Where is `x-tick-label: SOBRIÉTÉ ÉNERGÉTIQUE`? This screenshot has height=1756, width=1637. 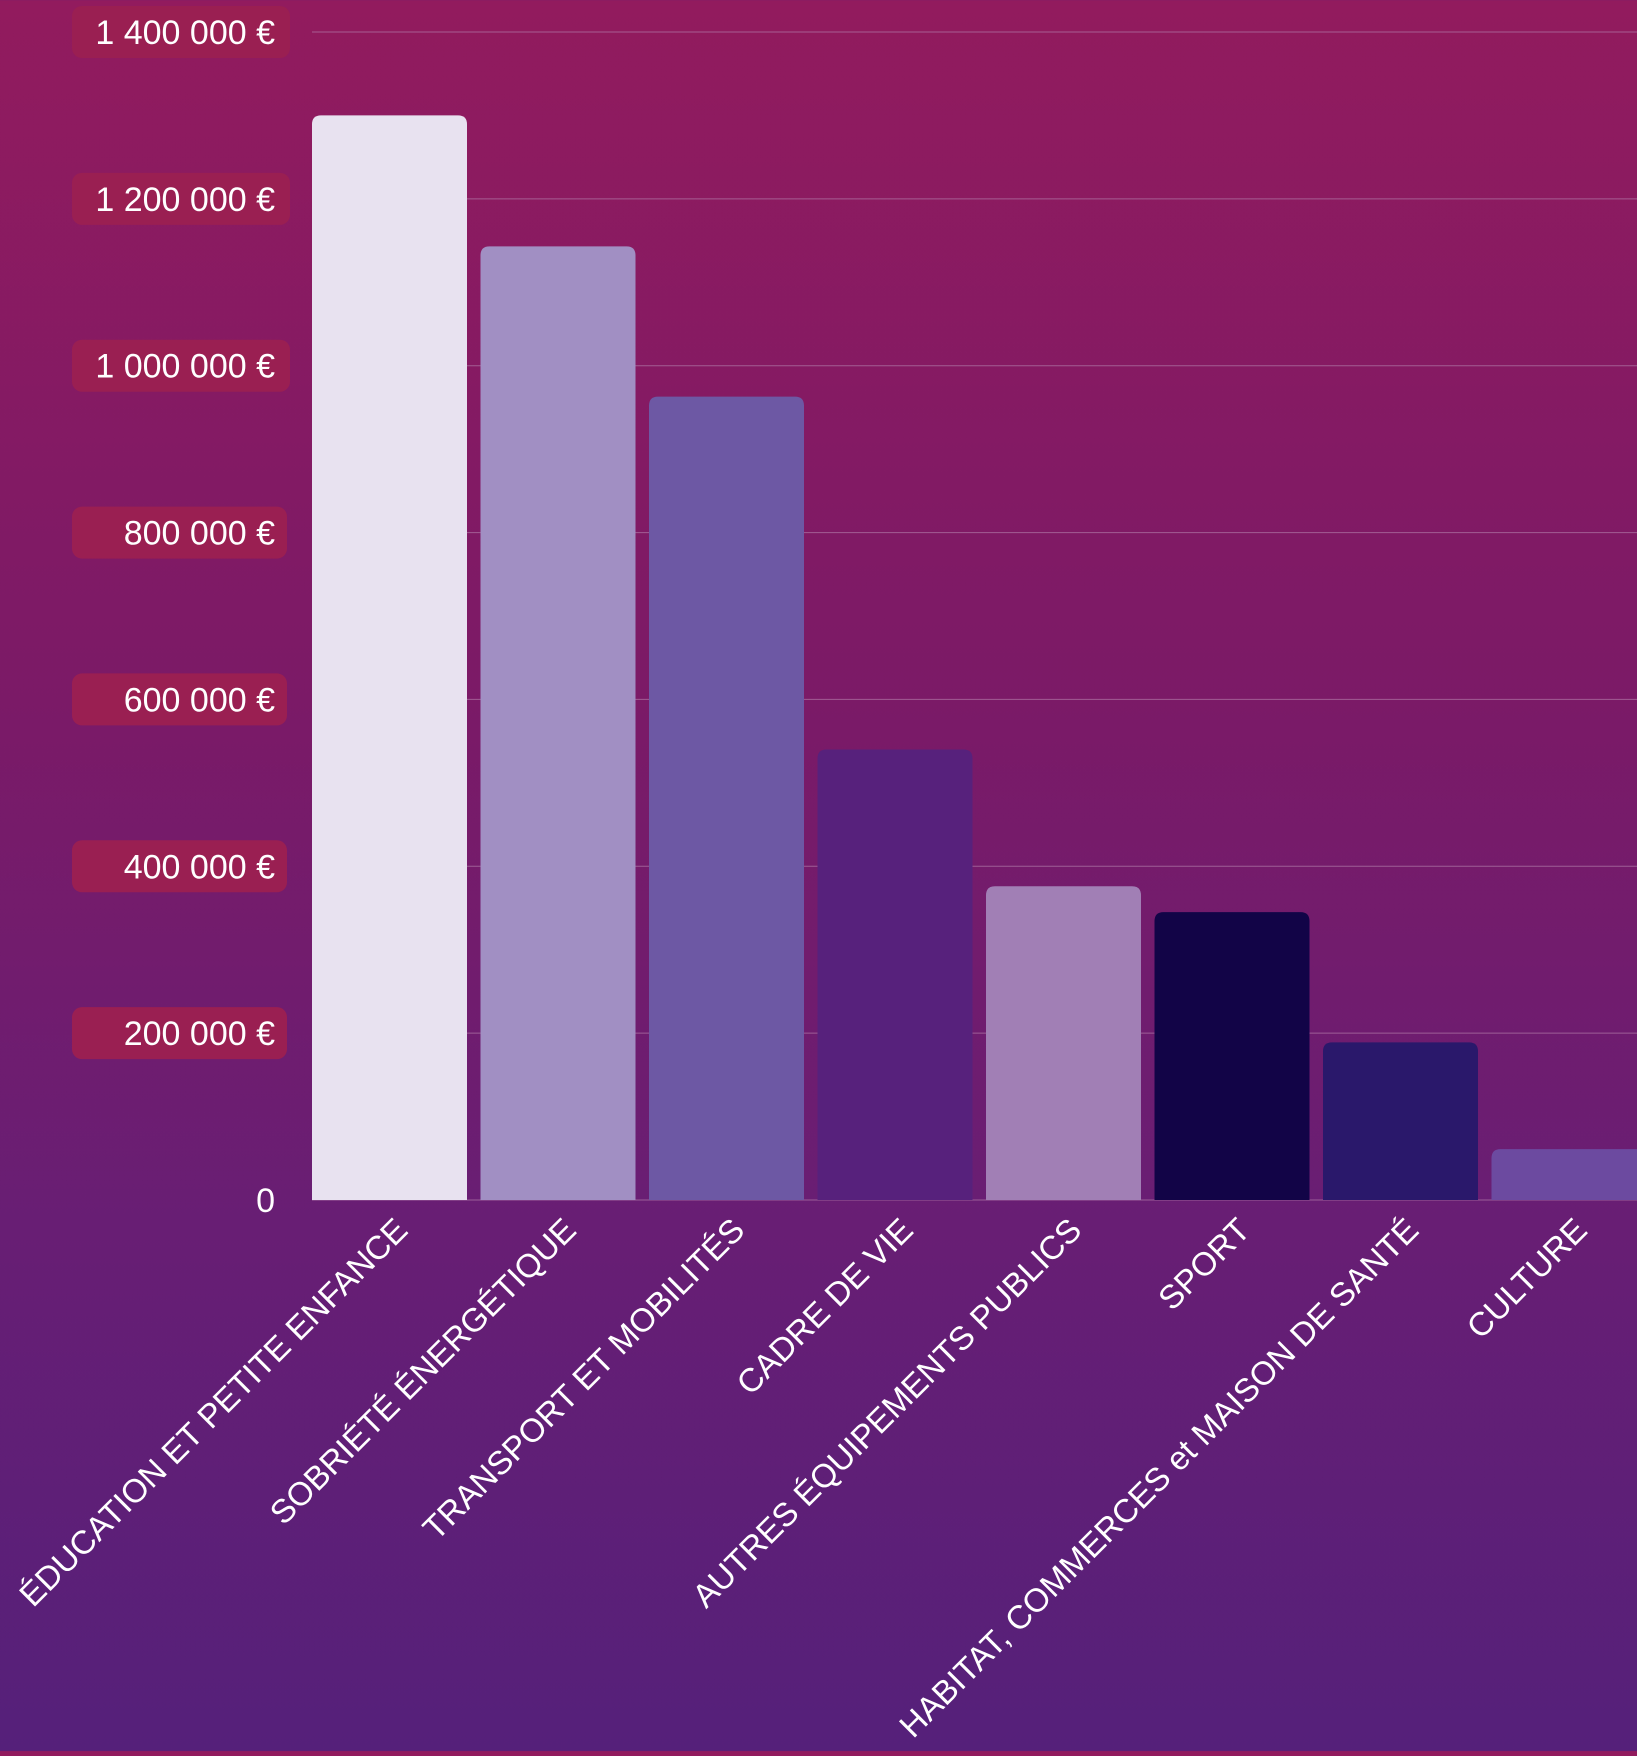 x-tick-label: SOBRIÉTÉ ÉNERGÉTIQUE is located at coordinates (422, 1371).